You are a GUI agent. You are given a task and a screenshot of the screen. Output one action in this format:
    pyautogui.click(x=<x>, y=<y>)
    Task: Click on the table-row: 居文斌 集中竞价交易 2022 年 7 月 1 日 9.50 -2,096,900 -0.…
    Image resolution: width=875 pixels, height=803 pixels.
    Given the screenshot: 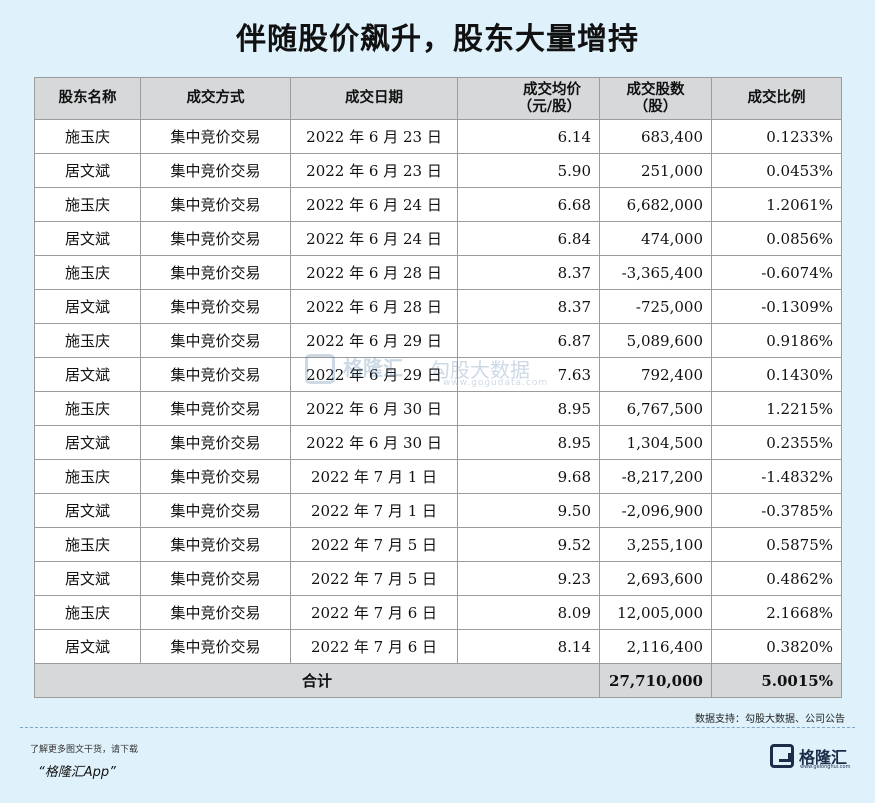 What is the action you would take?
    pyautogui.click(x=438, y=510)
    